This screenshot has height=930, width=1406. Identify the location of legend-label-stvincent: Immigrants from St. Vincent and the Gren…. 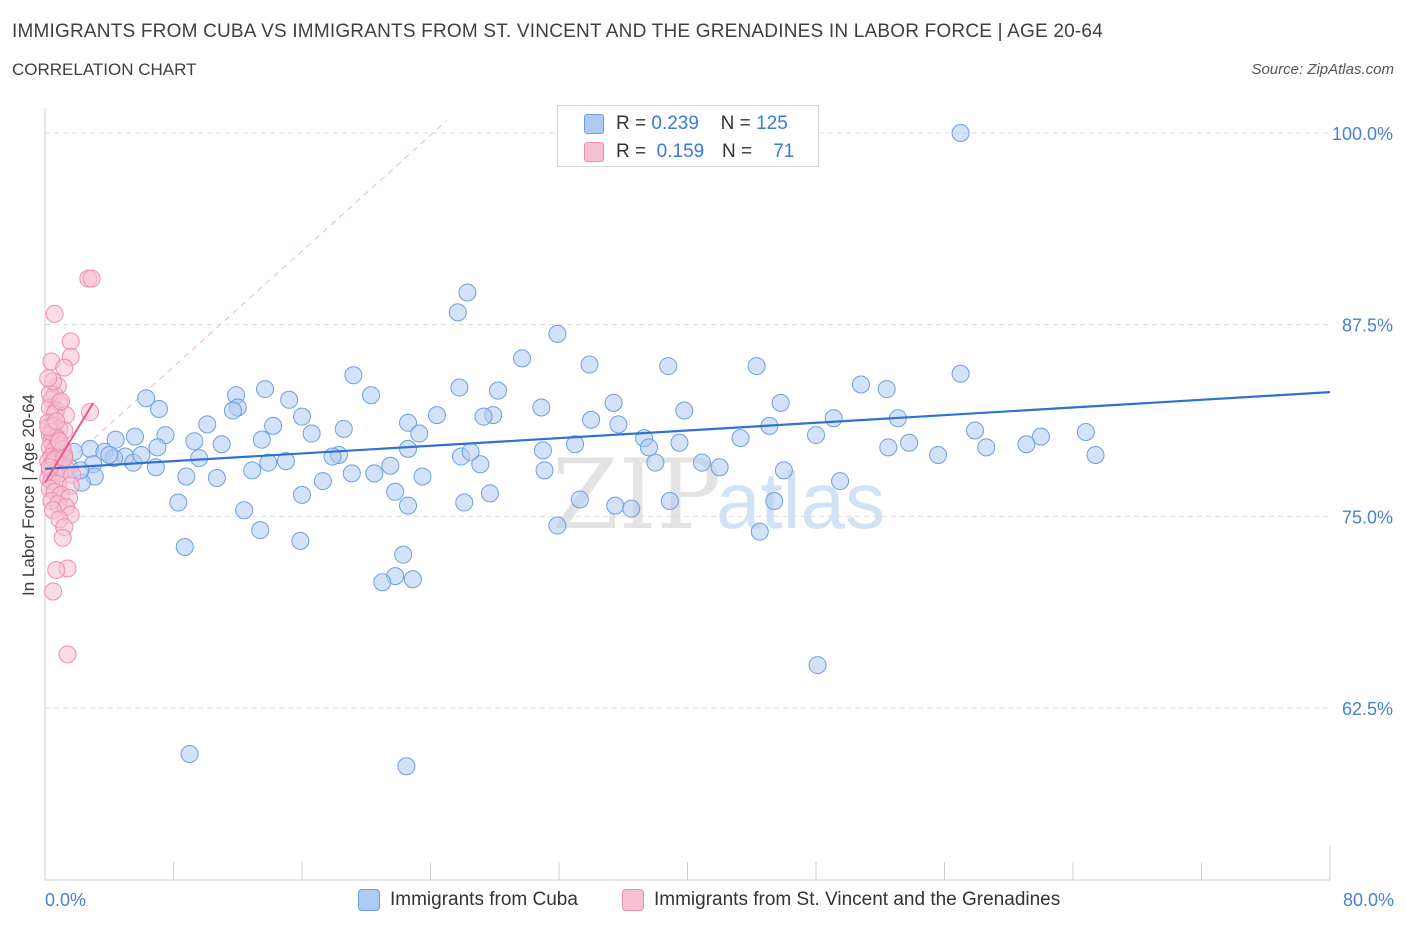
(857, 899).